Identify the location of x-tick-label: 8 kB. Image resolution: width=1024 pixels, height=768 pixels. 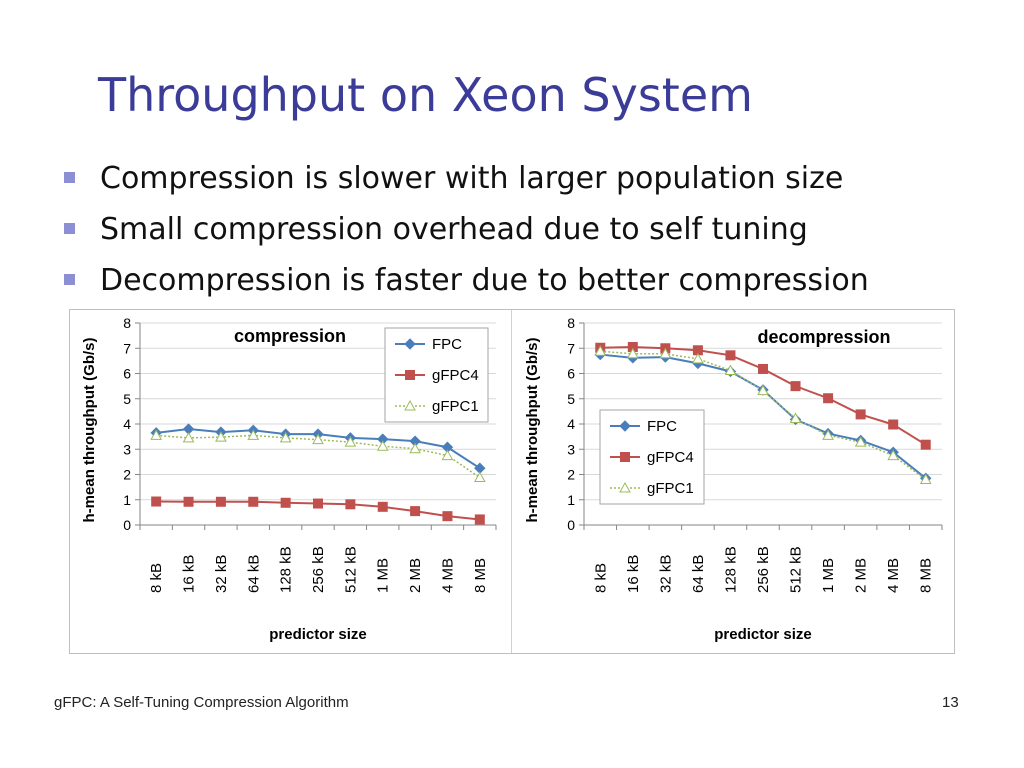
(600, 578).